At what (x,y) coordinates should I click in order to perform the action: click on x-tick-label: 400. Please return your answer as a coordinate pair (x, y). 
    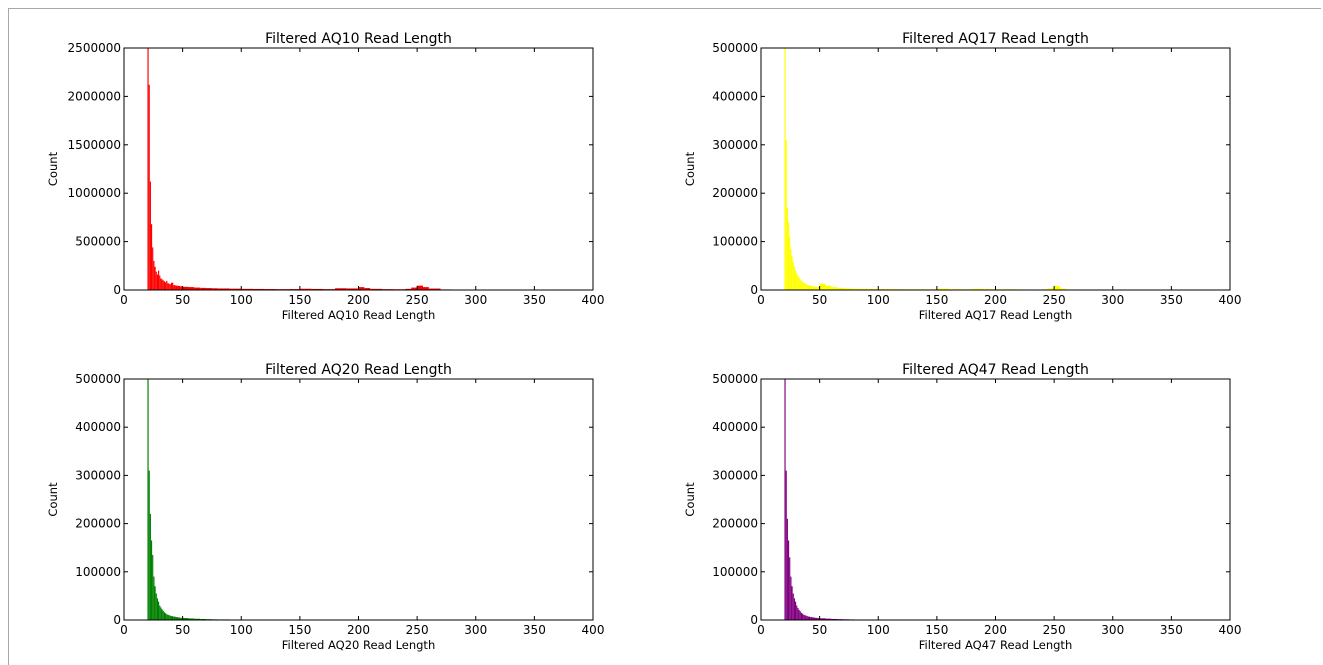
    Looking at the image, I should click on (593, 300).